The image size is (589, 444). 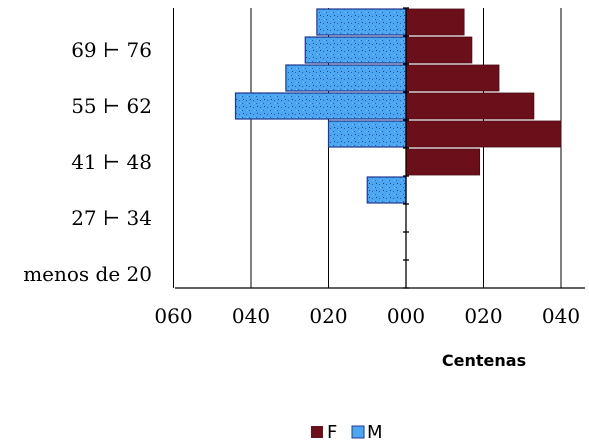 What do you see at coordinates (347, 432) in the screenshot?
I see `legend: F M` at bounding box center [347, 432].